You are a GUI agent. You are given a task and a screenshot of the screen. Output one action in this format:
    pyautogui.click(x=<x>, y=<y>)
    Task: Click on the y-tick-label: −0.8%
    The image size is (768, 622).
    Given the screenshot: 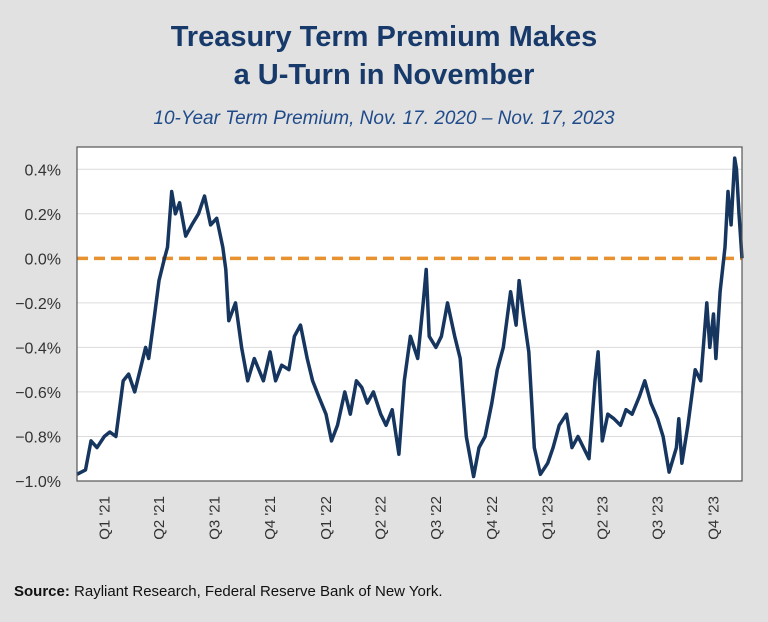 What is the action you would take?
    pyautogui.click(x=38, y=437)
    